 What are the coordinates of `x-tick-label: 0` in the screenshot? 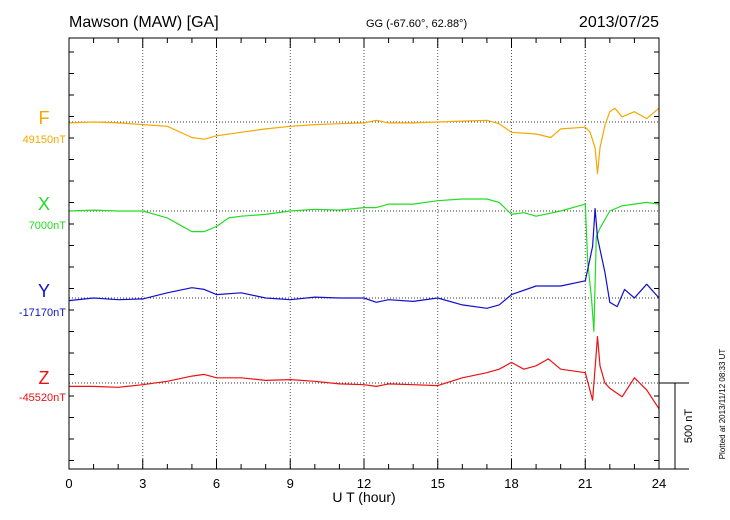 It's located at (68, 483).